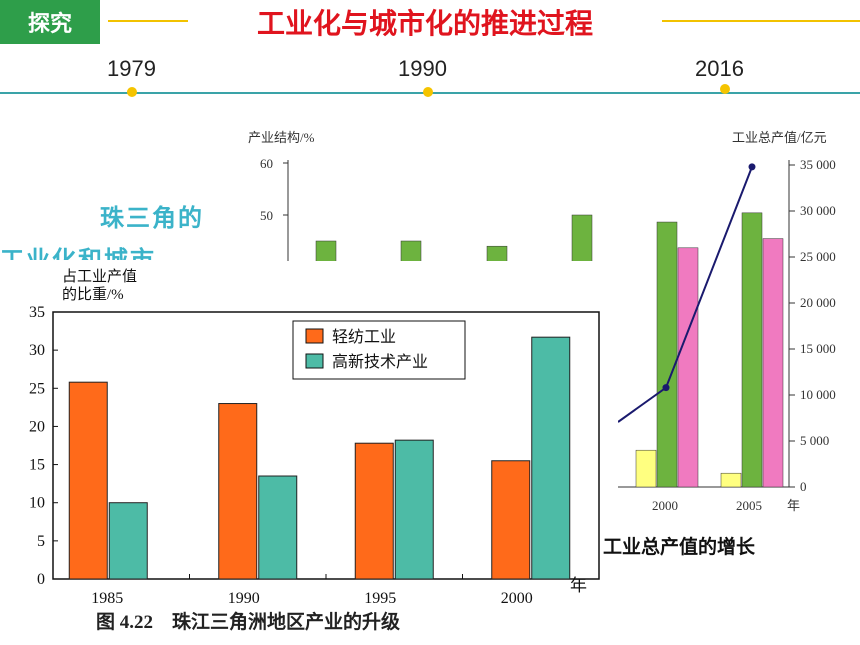 This screenshot has width=860, height=645. What do you see at coordinates (37, 465) in the screenshot?
I see `front-ytick-label: 15` at bounding box center [37, 465].